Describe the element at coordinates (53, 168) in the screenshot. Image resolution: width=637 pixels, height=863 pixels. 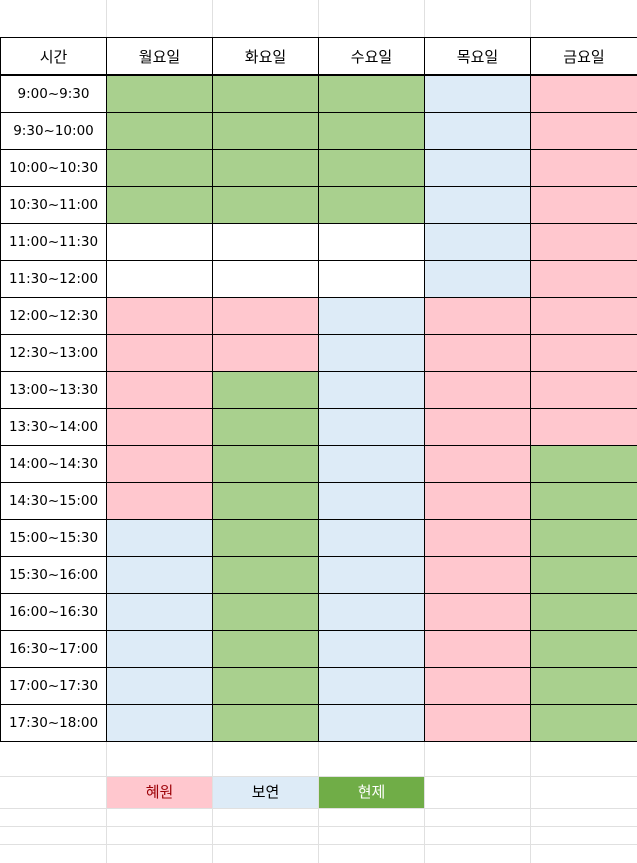
I see `time-cell: 10:00~10:30` at that location.